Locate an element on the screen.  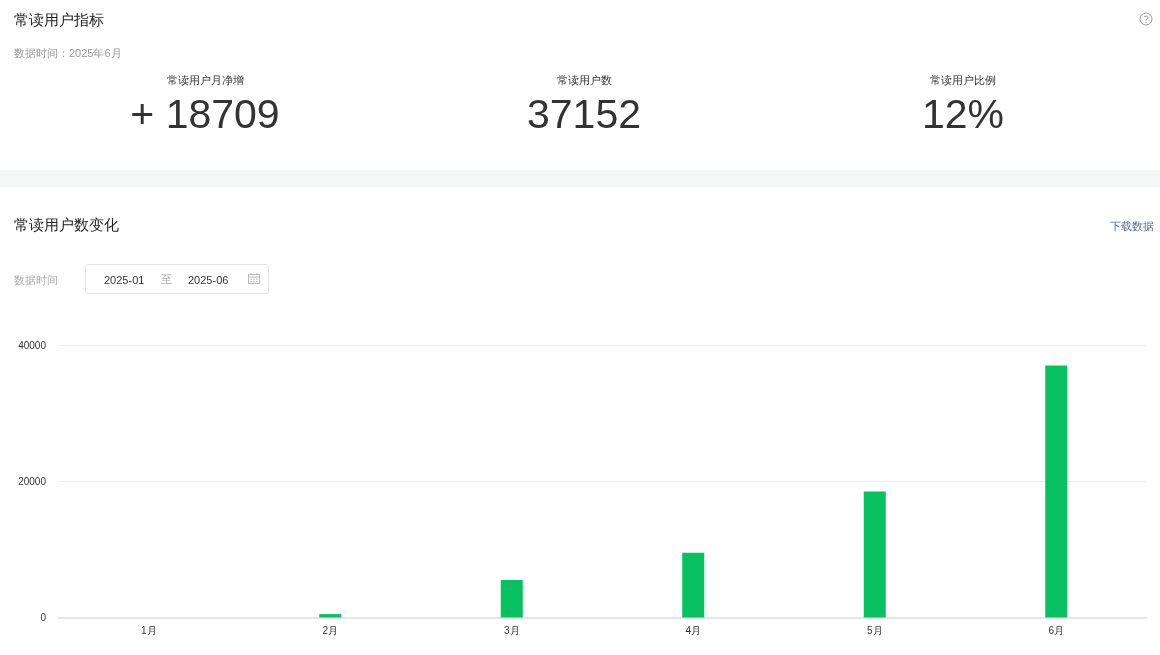
category-label: 常读用户比例 is located at coordinates (963, 80).